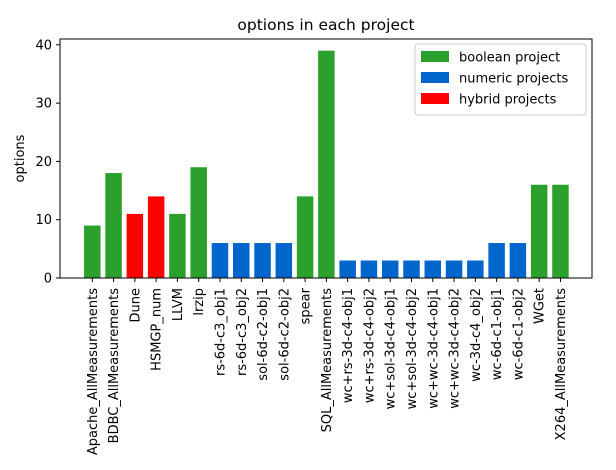  What do you see at coordinates (508, 100) in the screenshot?
I see `legend-label-hybrid: hybrid projects` at bounding box center [508, 100].